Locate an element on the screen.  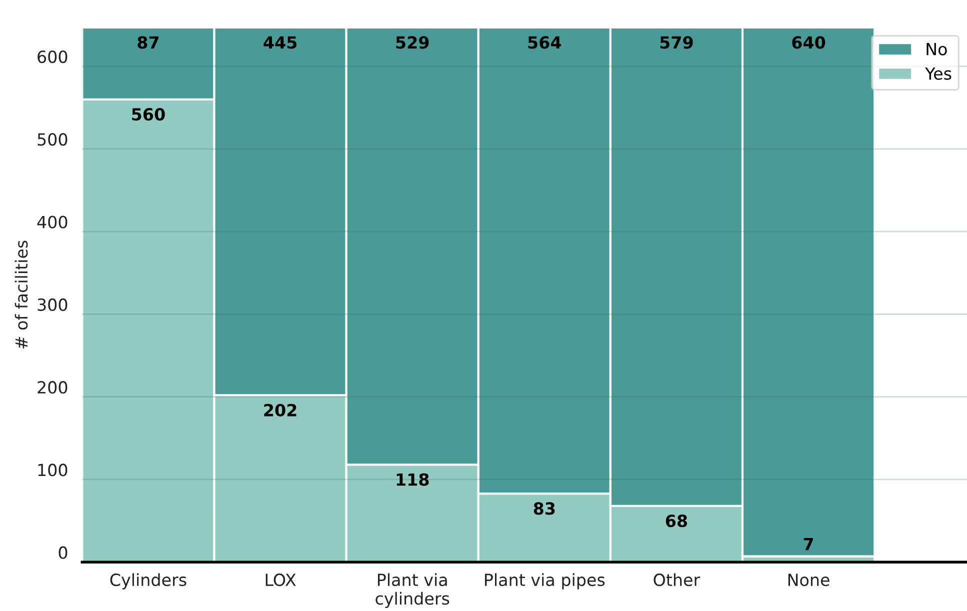
data-label: 445 is located at coordinates (280, 42).